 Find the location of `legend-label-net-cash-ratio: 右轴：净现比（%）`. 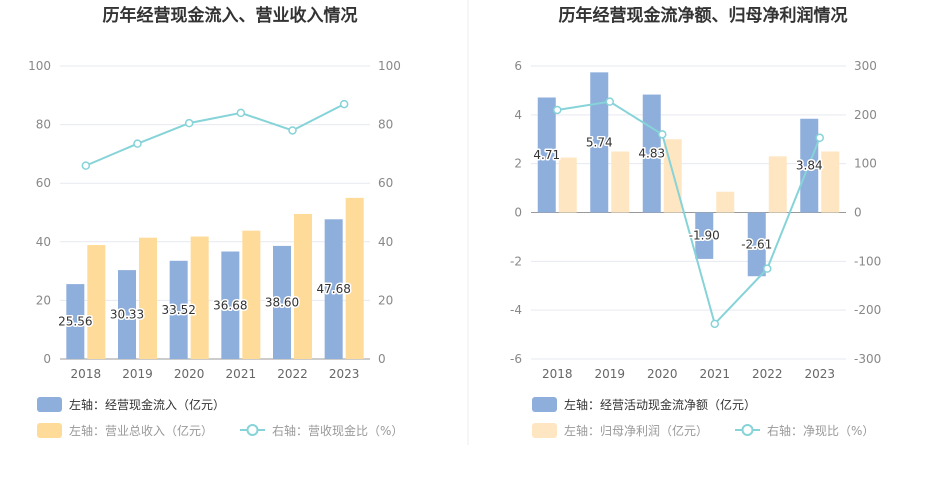

legend-label-net-cash-ratio: 右轴：净现比（%） is located at coordinates (820, 430).